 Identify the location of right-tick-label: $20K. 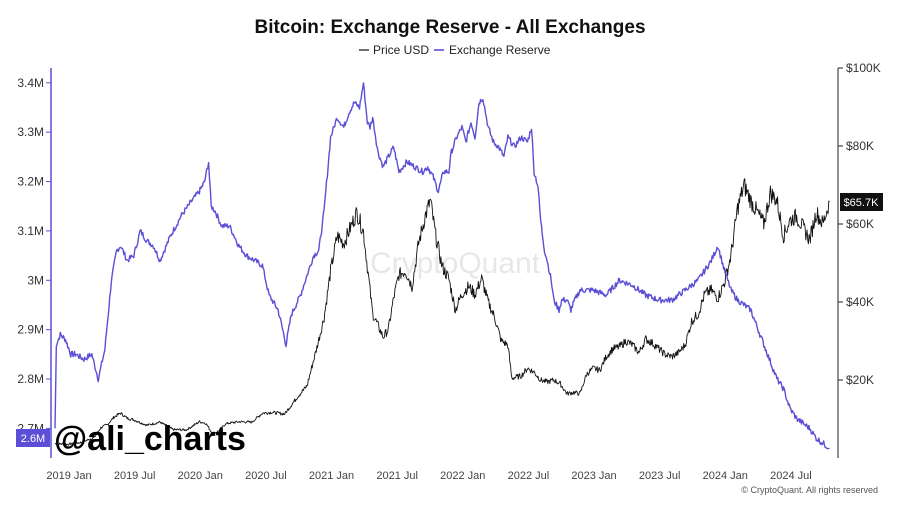
(860, 380).